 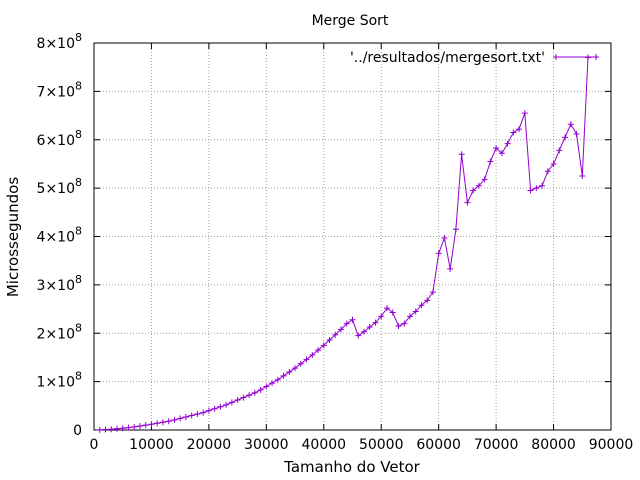 I want to click on chart-title: Merge Sort, so click(x=350, y=21).